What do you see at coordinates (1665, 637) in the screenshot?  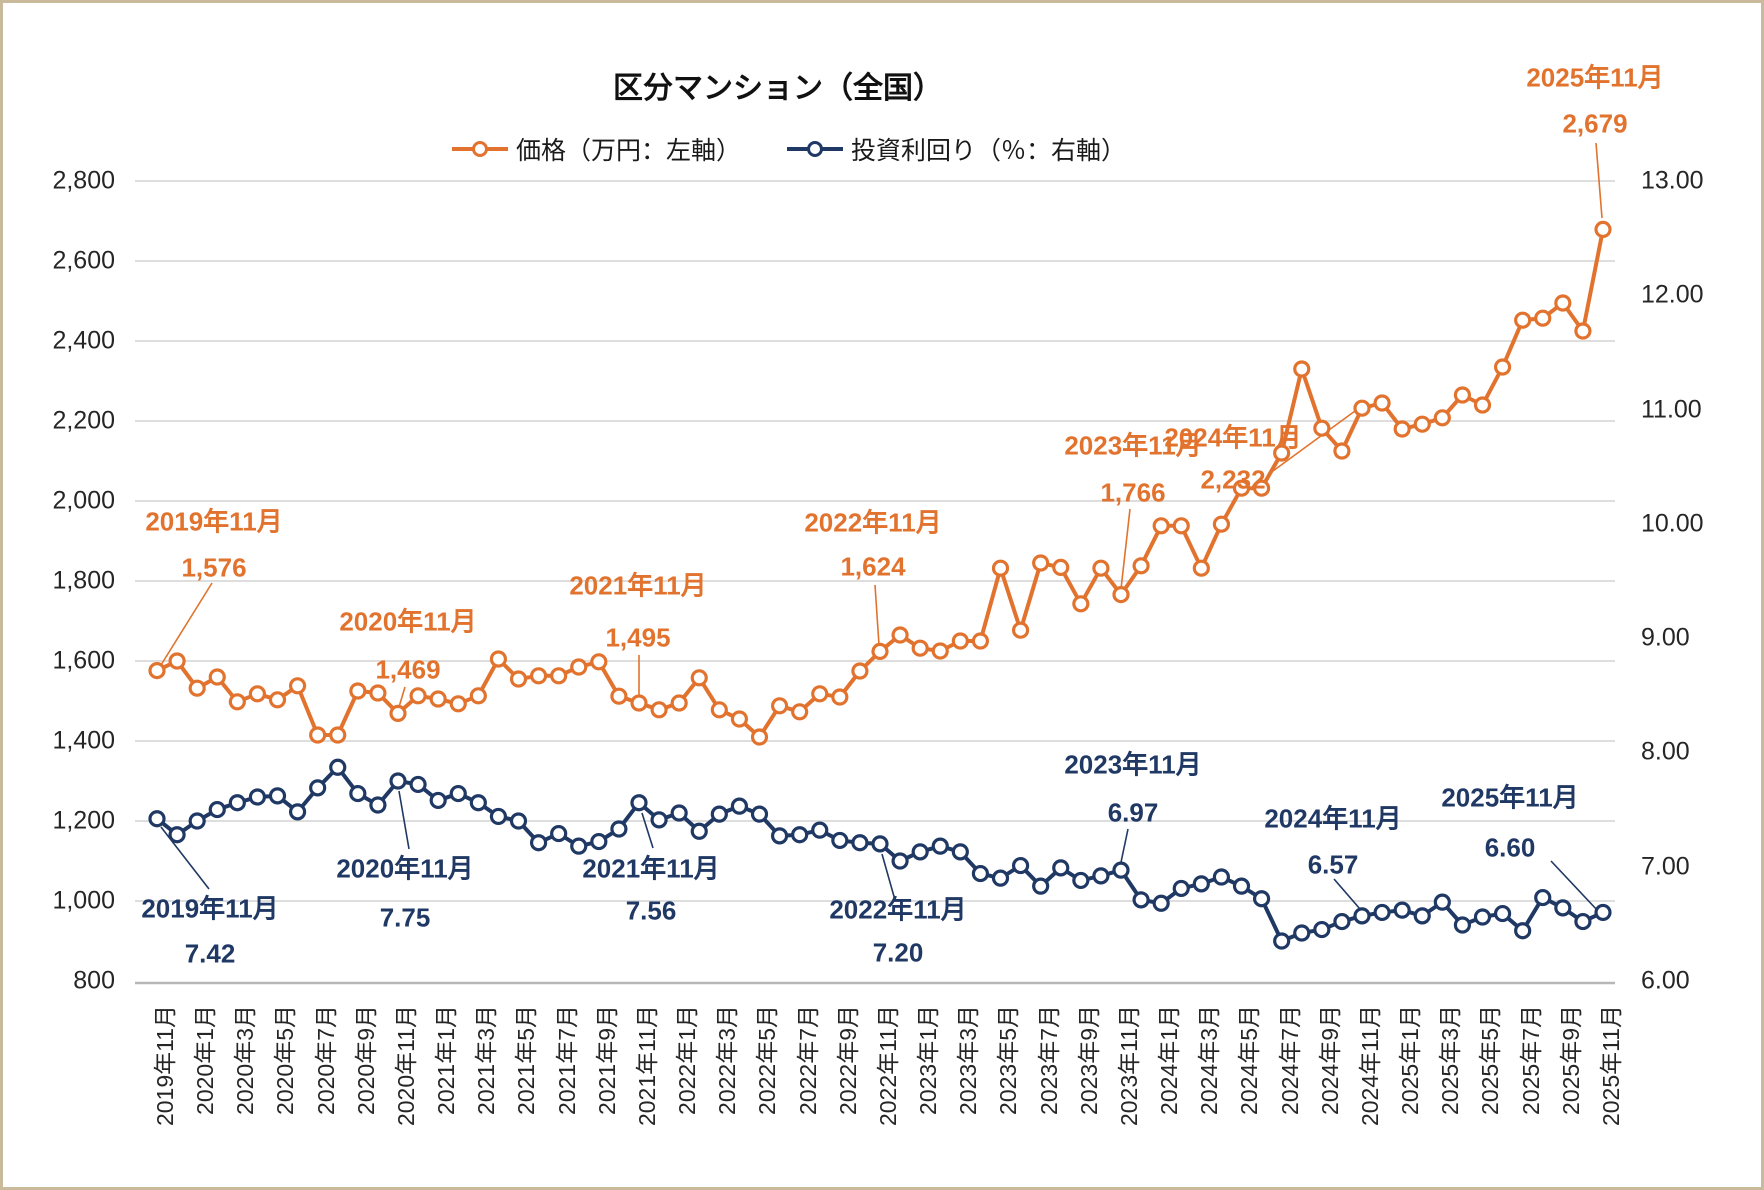 I see `y-axis-label-right: 9.00` at bounding box center [1665, 637].